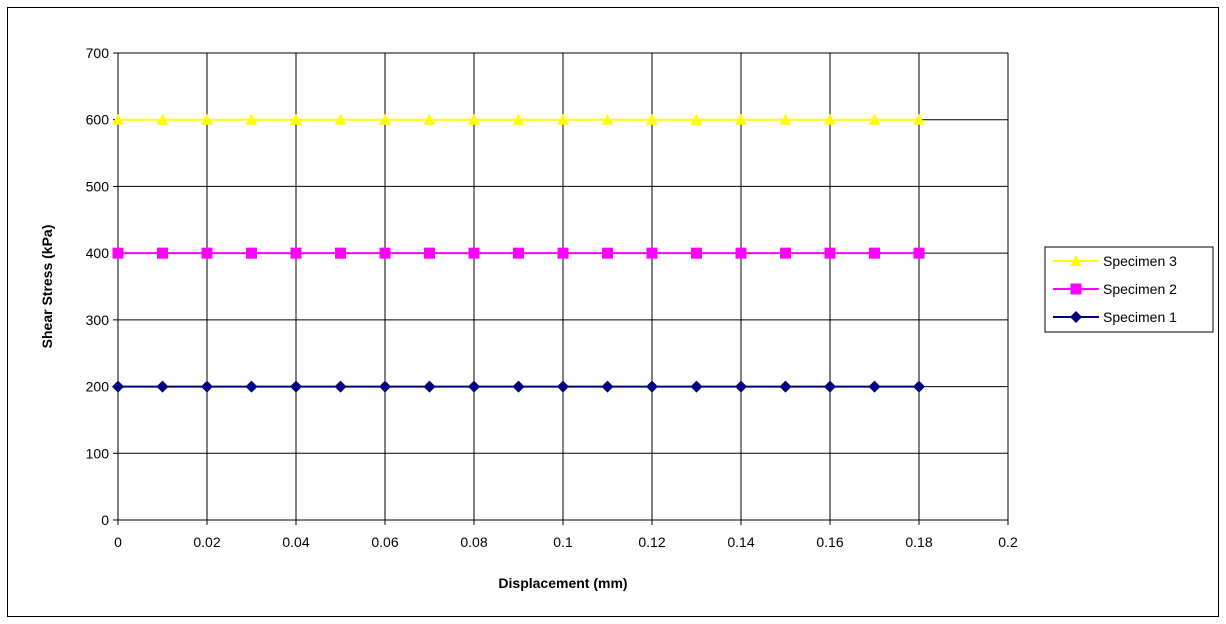  Describe the element at coordinates (829, 542) in the screenshot. I see `x-tick-label: 0.16` at that location.